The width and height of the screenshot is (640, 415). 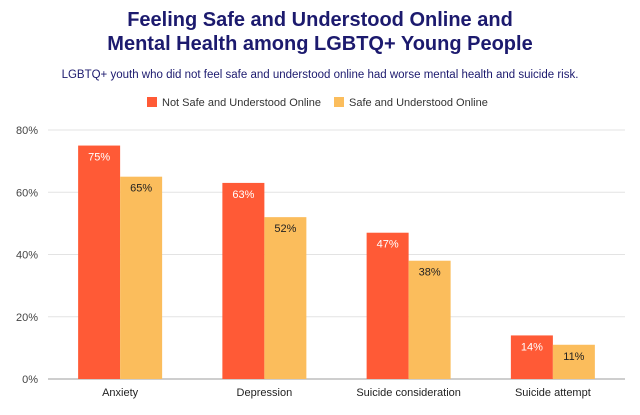 What do you see at coordinates (408, 393) in the screenshot?
I see `x-tick-label: Suicide consideration` at bounding box center [408, 393].